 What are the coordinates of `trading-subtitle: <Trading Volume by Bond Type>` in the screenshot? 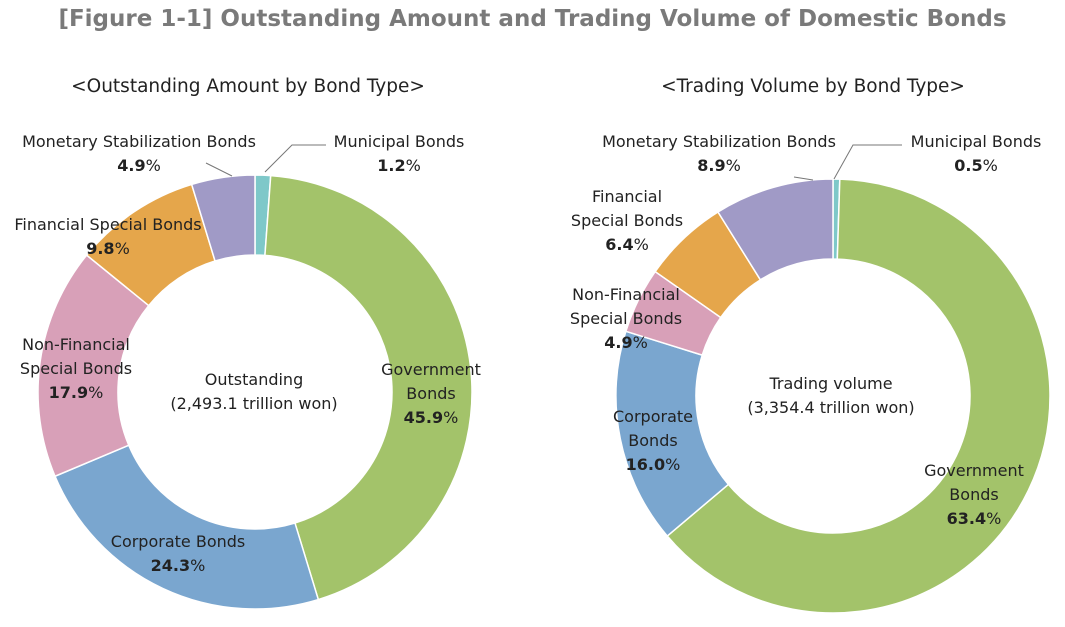 It's located at (813, 86).